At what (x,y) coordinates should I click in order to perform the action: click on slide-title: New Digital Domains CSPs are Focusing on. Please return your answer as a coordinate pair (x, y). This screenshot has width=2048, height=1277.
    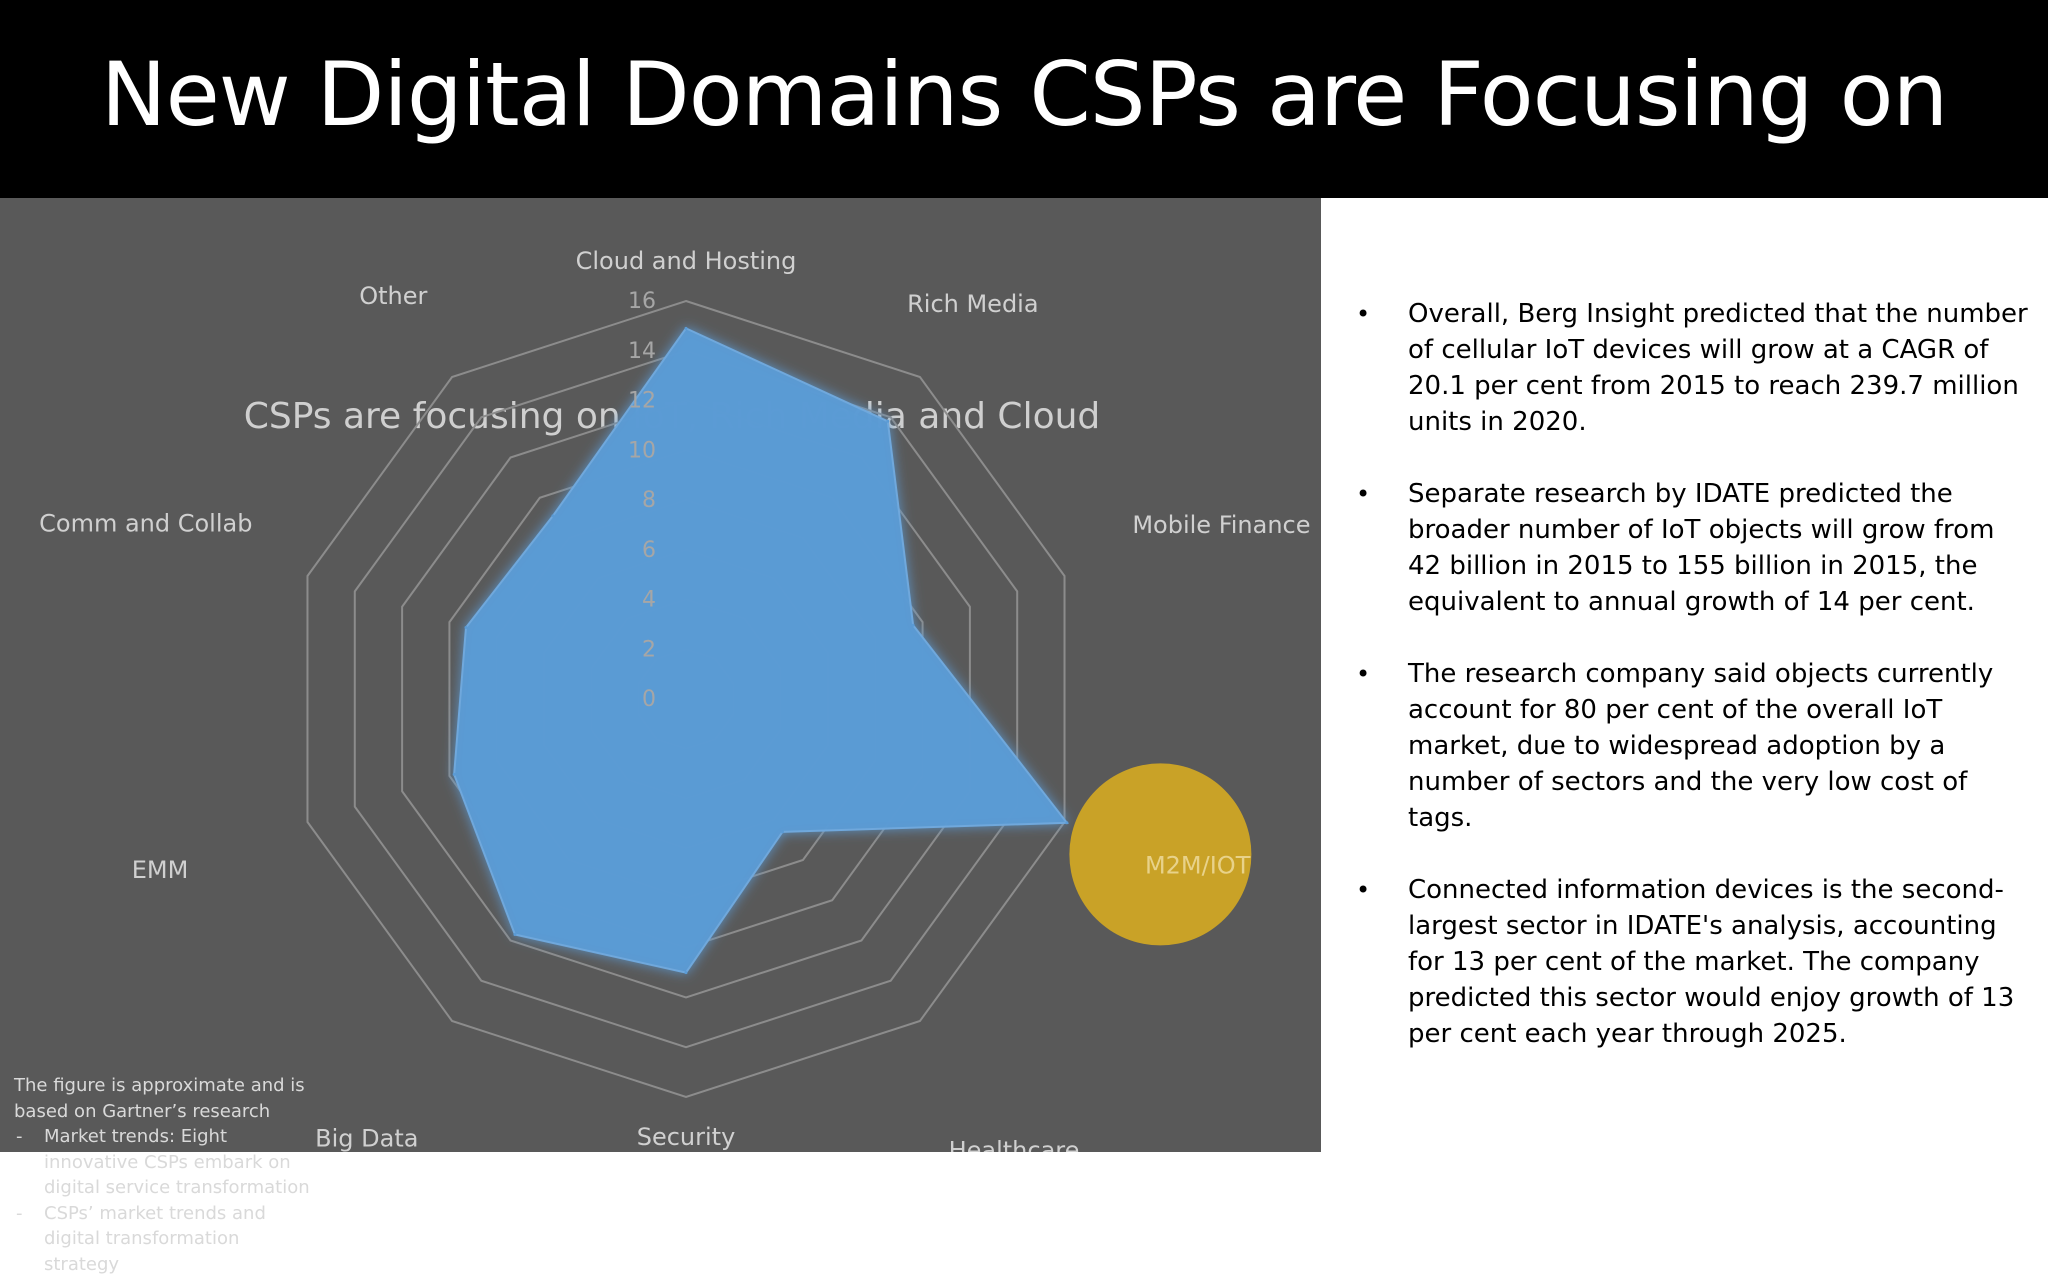
    Looking at the image, I should click on (1024, 94).